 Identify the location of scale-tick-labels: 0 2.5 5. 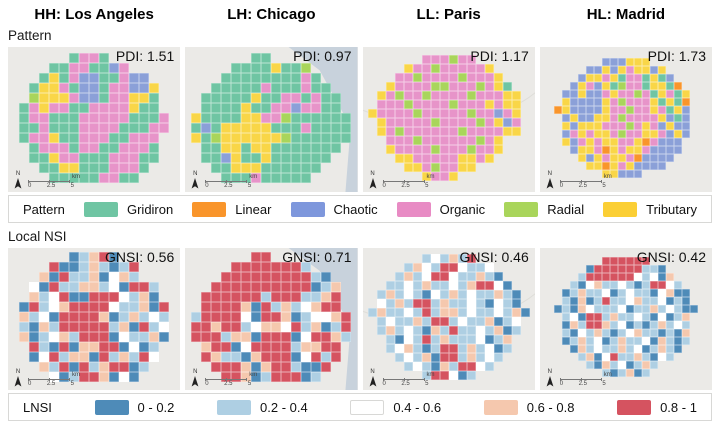
(406, 186).